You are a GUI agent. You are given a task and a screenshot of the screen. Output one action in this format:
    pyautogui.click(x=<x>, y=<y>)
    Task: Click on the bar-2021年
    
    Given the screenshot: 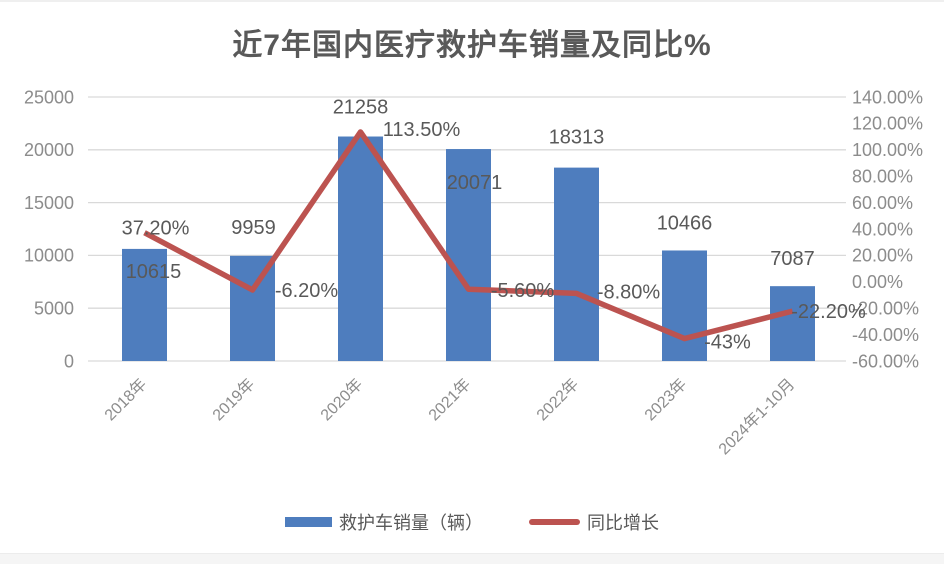 What is the action you would take?
    pyautogui.click(x=468, y=255)
    